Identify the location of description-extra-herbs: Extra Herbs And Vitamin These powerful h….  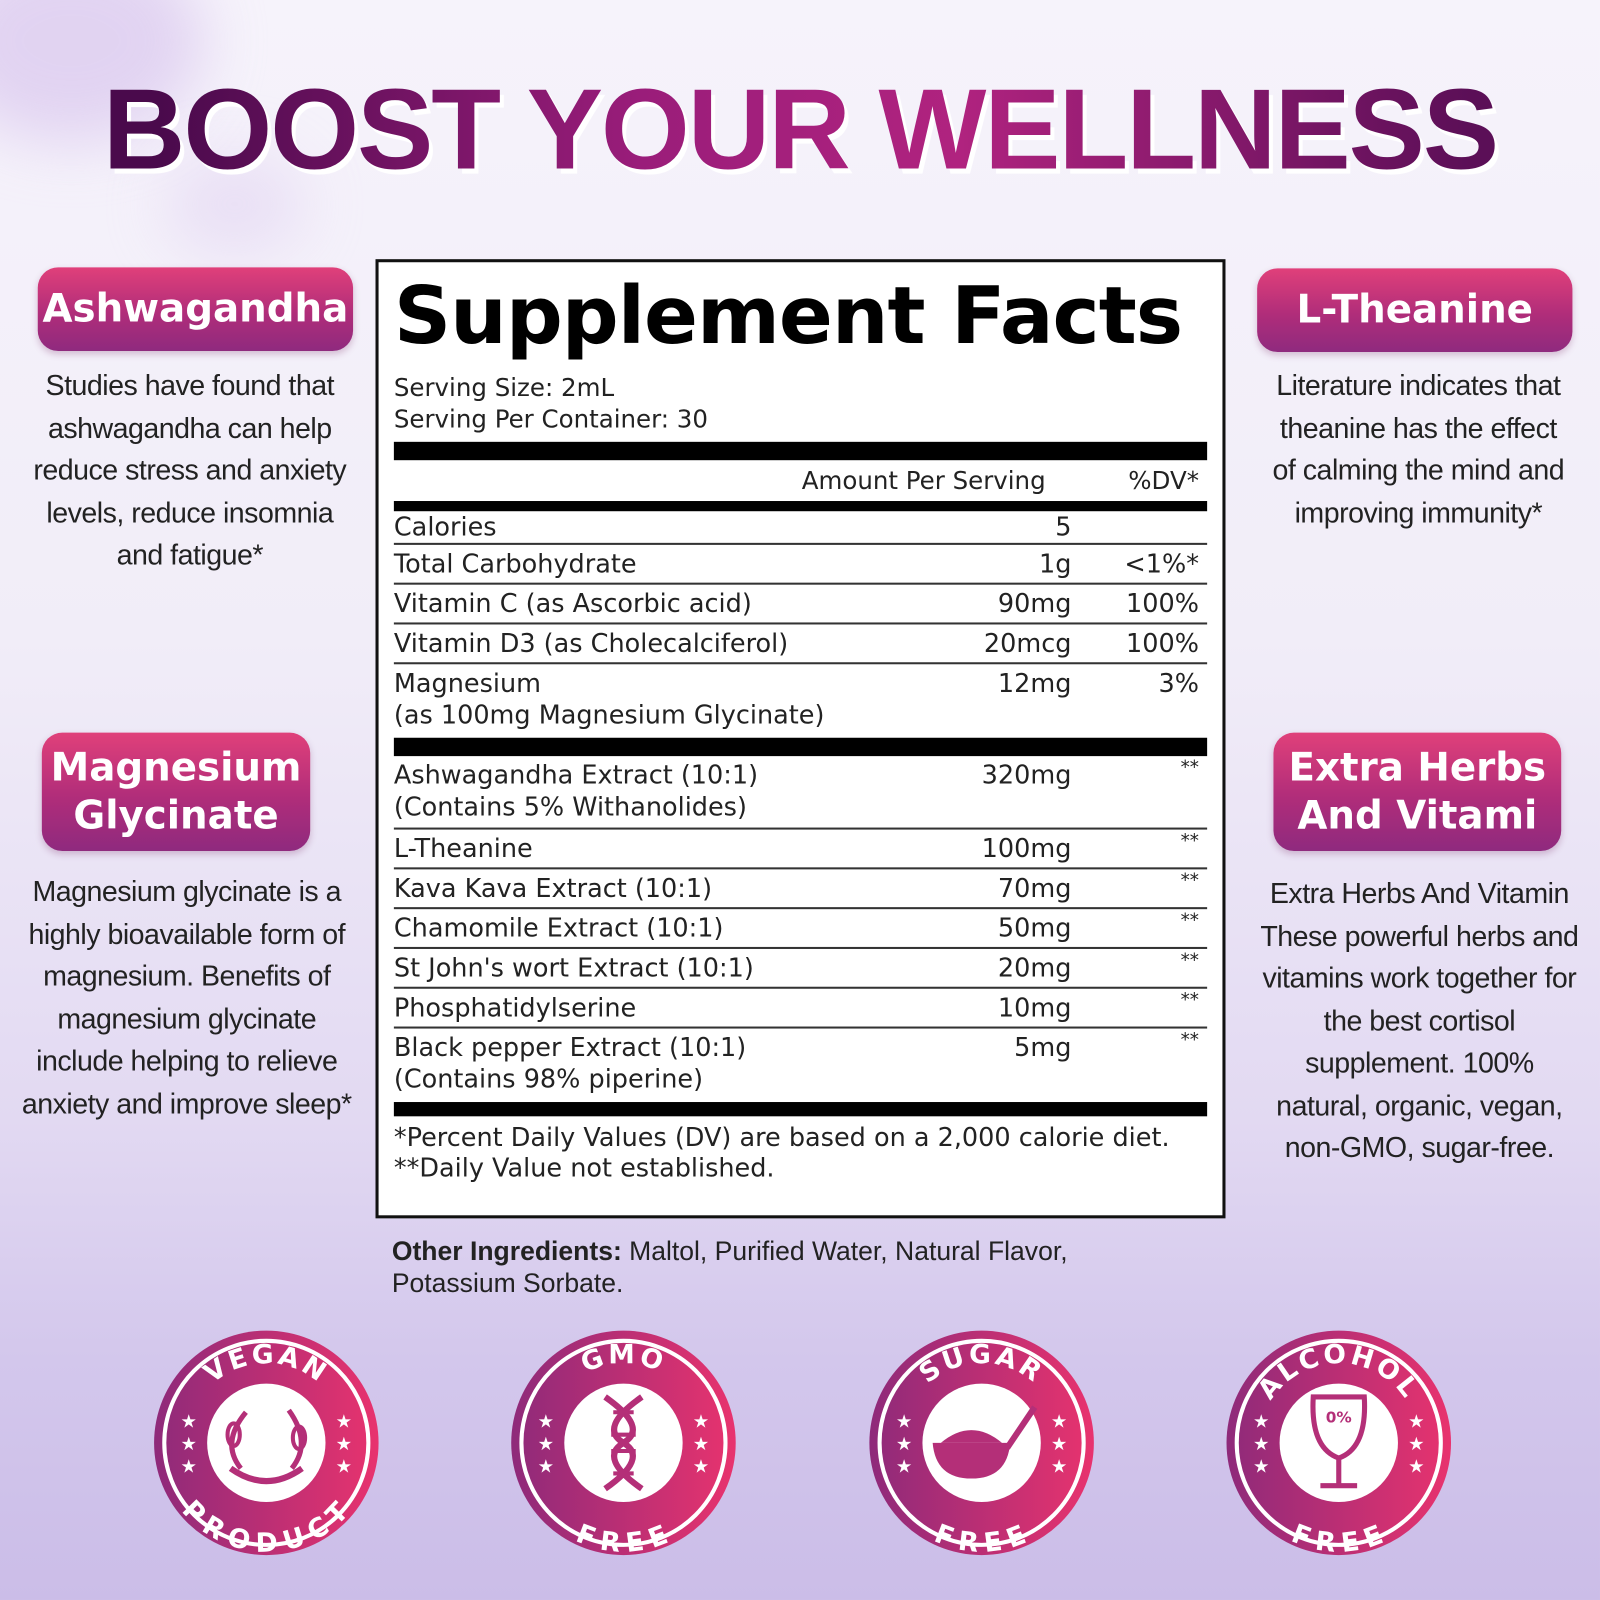
(1419, 1020).